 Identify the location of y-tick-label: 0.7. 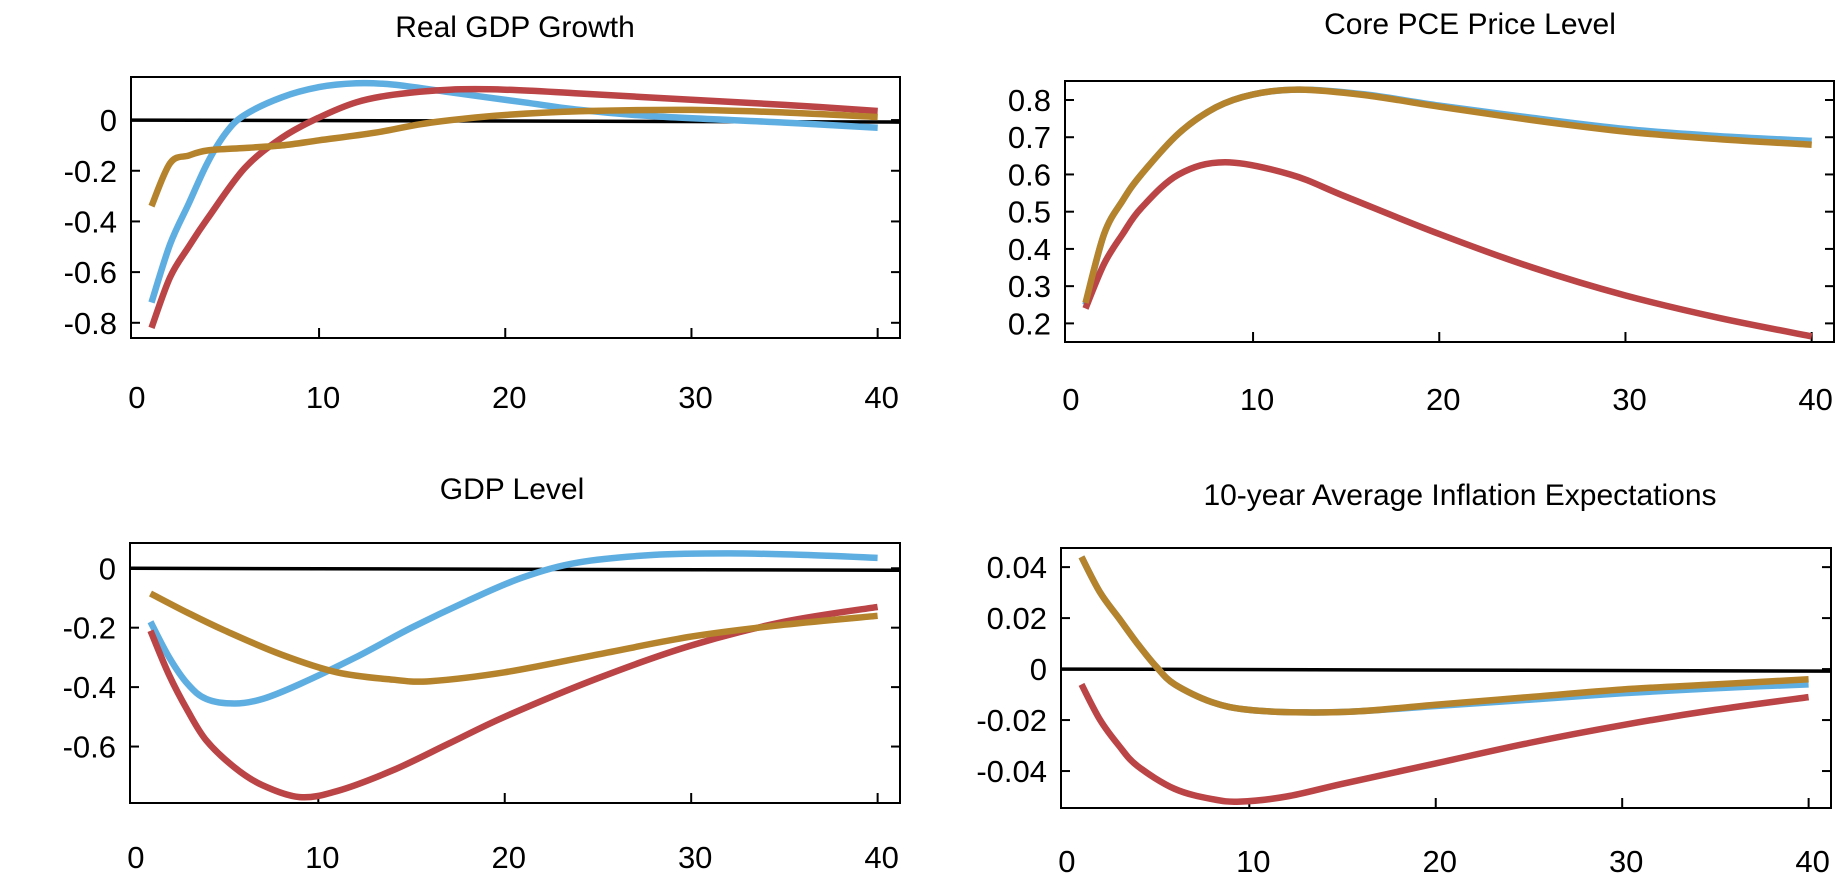
(1029, 137).